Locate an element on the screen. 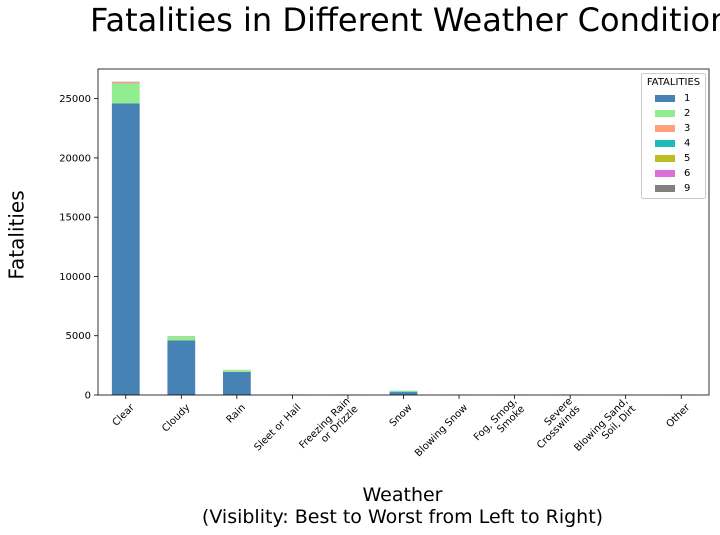 Image resolution: width=720 pixels, height=535 pixels. legend-item: 6 is located at coordinates (673, 173).